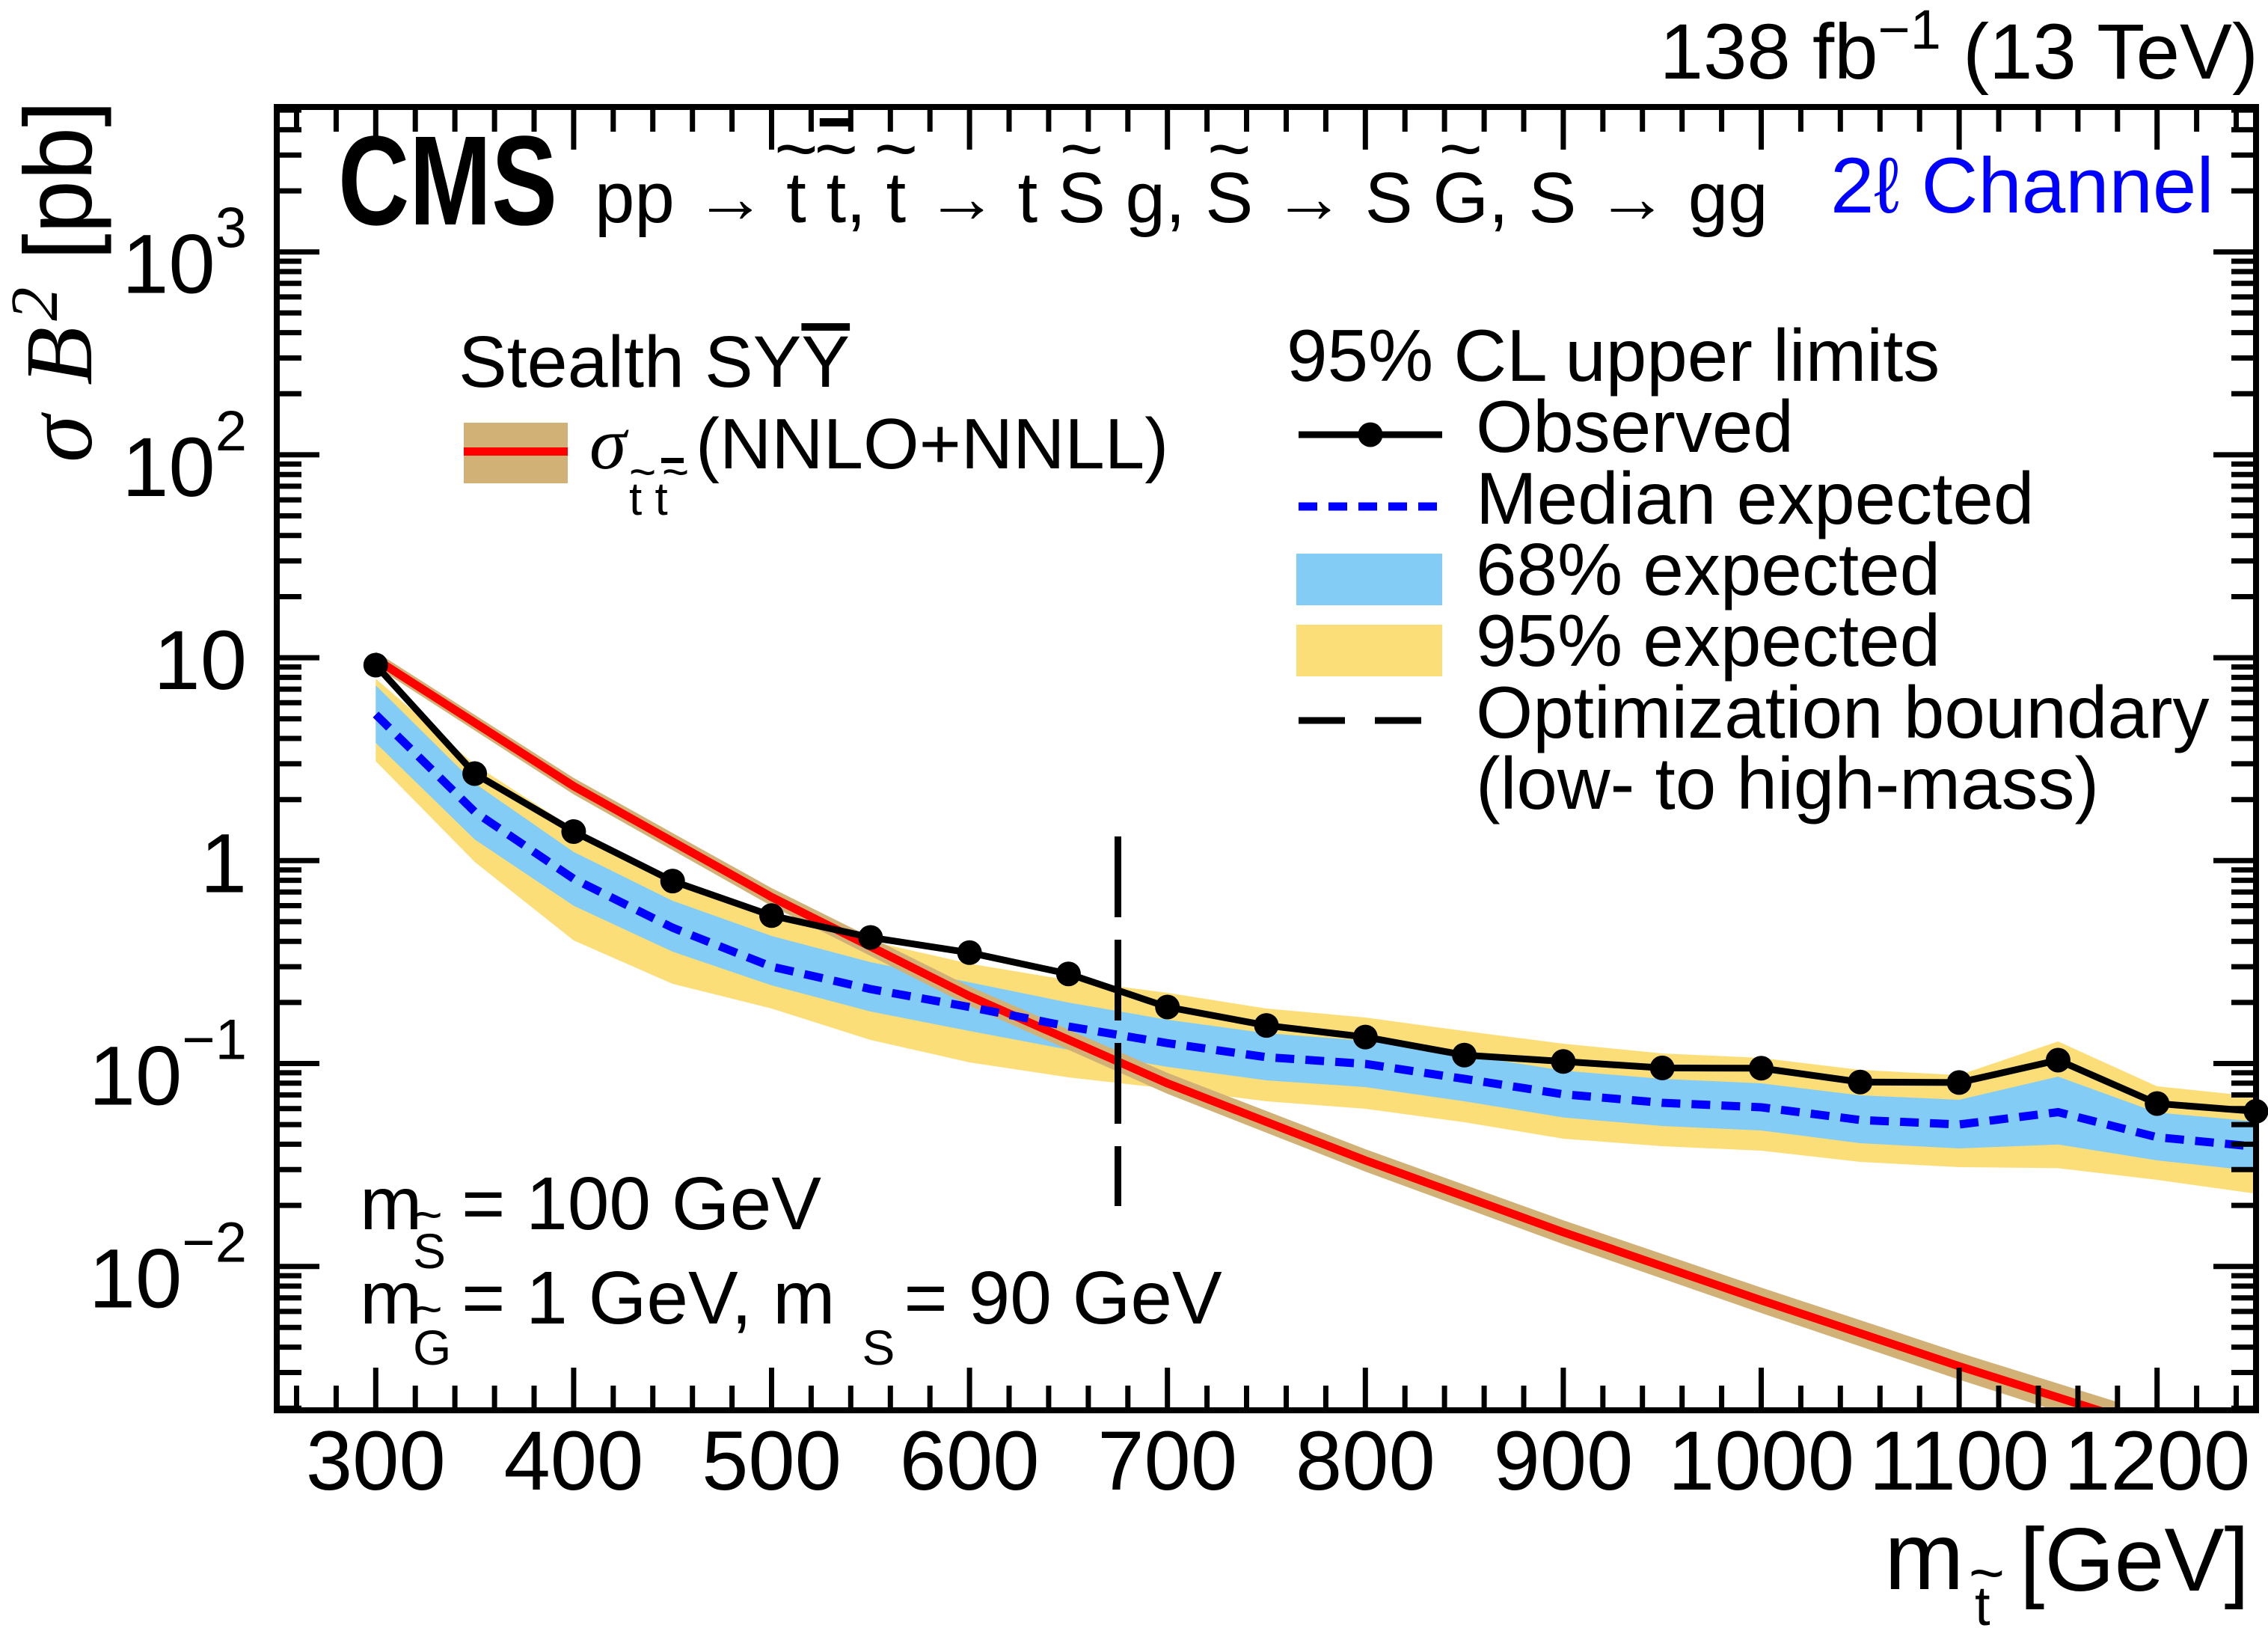 The image size is (2268, 1631). I want to click on svg-text: 138 fb−1 (13 TeV), so click(1959, 48).